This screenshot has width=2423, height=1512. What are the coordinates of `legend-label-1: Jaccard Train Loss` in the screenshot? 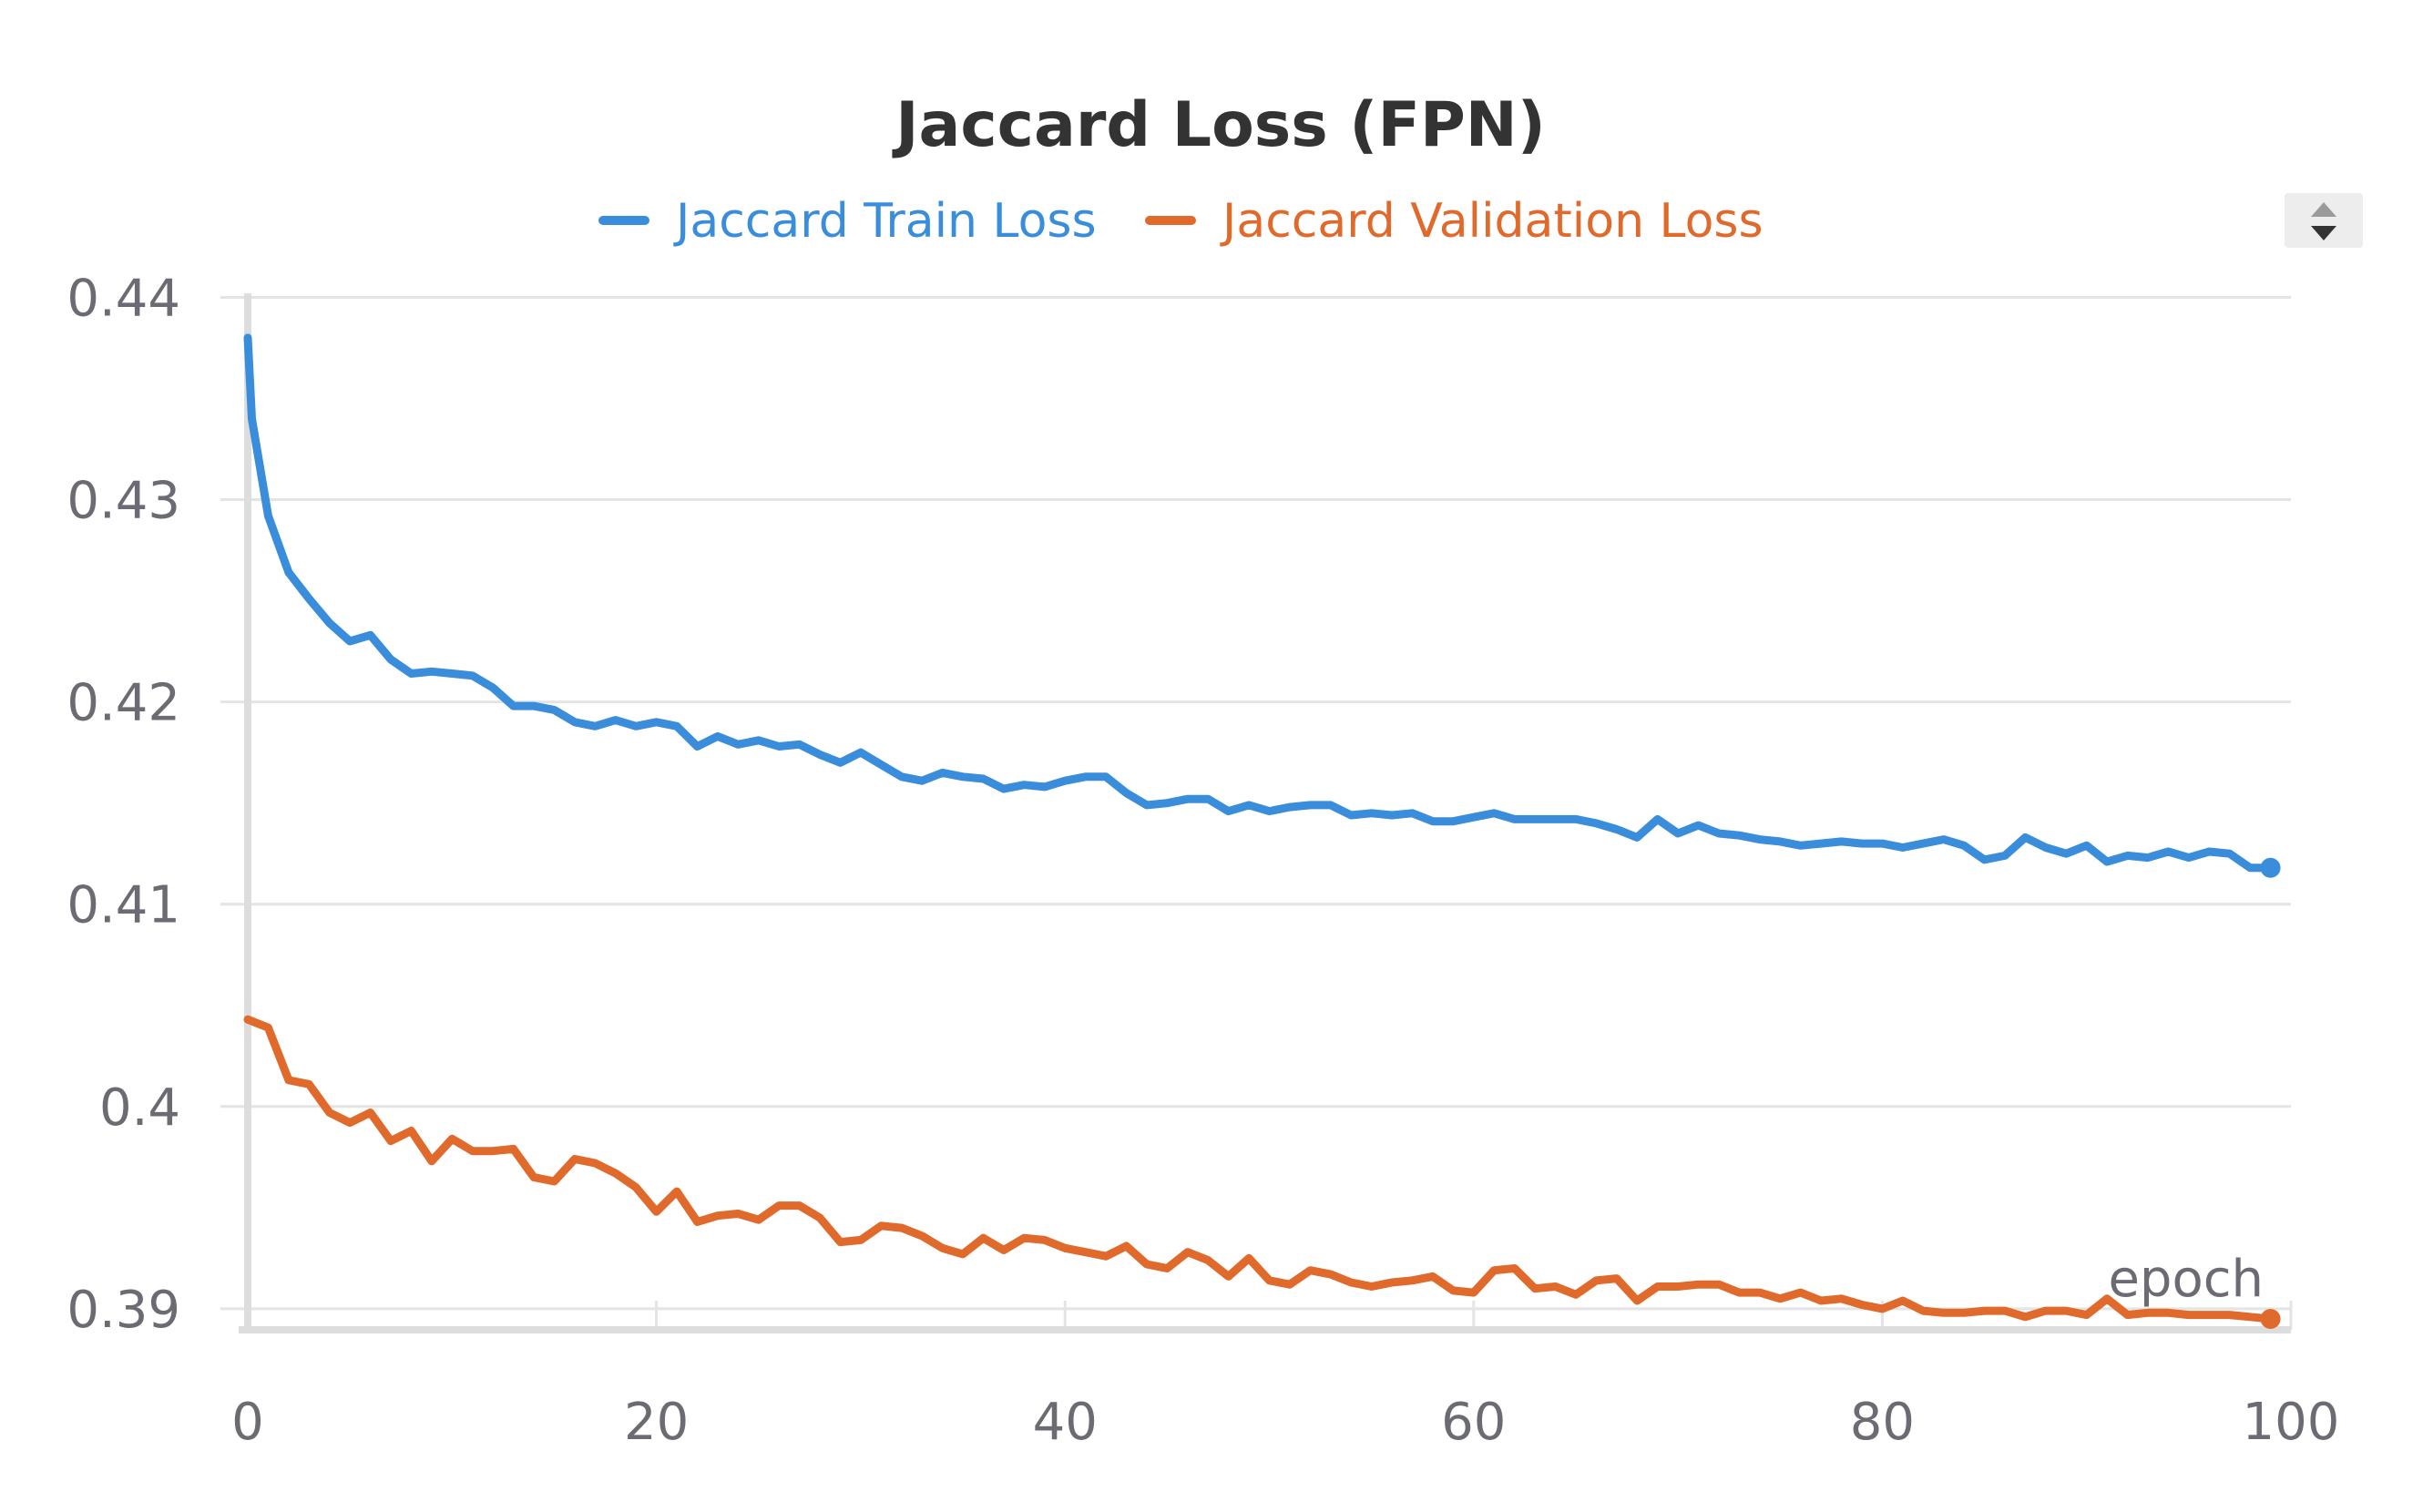 It's located at (885, 221).